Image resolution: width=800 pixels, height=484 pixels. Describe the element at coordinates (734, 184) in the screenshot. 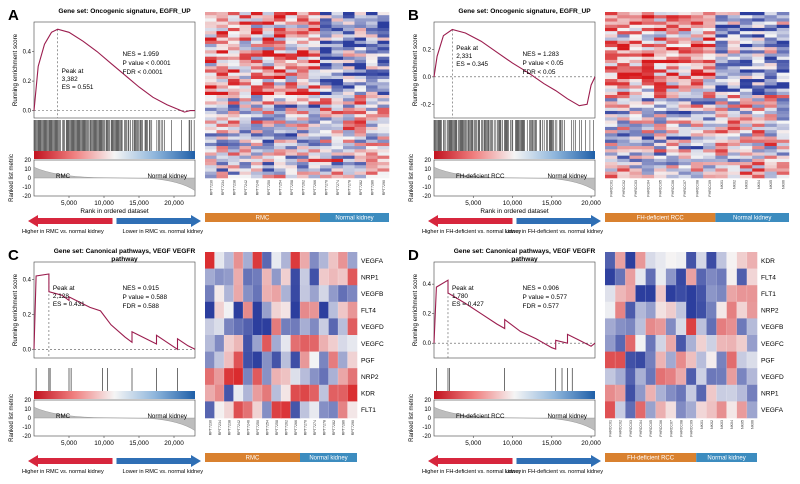

I see `sample-label: NK02` at that location.